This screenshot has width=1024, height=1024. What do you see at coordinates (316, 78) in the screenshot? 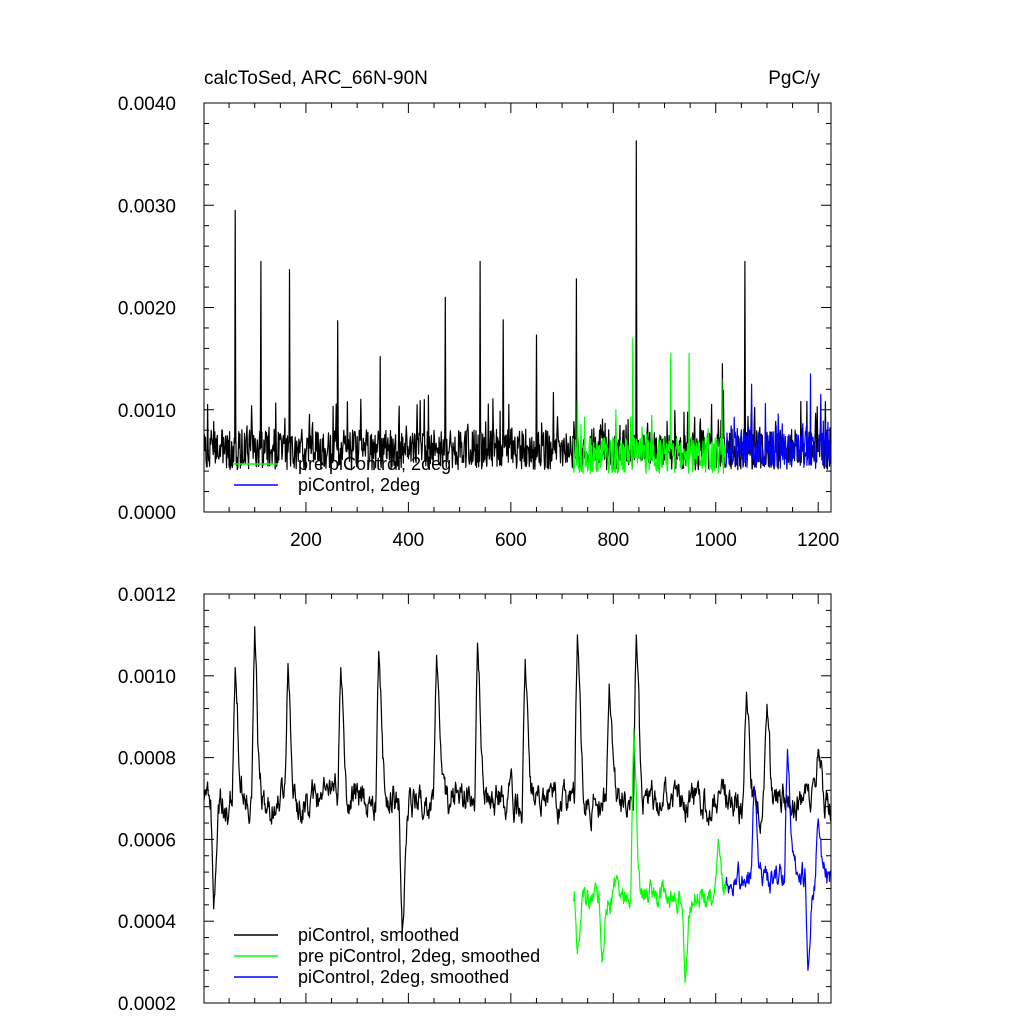
I see `chart-title: calcToSed, ARC_66N-90N` at bounding box center [316, 78].